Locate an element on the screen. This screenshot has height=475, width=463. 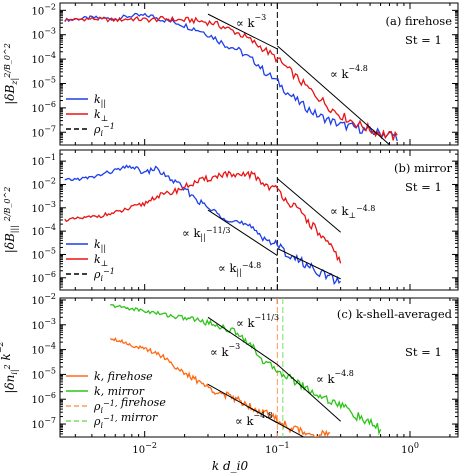
panel-title: (c) k-shell-averaged is located at coordinates (395, 314).